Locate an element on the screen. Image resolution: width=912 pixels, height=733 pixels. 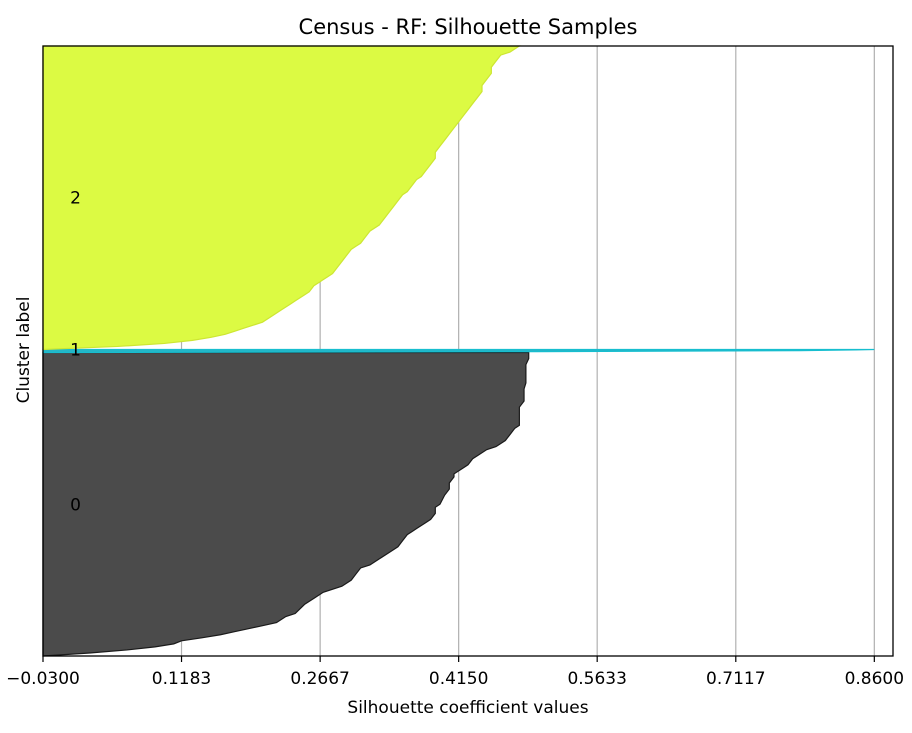
cluster-1-silhouette is located at coordinates (458, 351).